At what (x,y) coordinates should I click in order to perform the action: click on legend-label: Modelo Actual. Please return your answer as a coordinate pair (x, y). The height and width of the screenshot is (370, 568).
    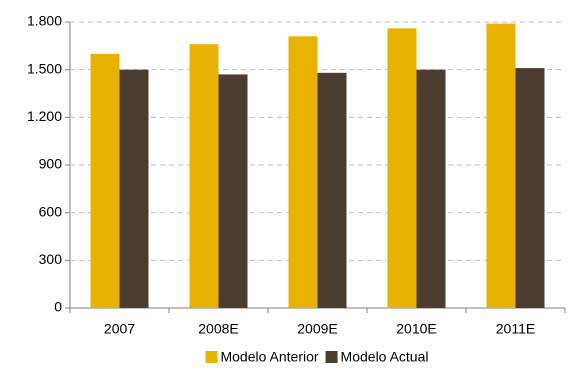
    Looking at the image, I should click on (385, 357).